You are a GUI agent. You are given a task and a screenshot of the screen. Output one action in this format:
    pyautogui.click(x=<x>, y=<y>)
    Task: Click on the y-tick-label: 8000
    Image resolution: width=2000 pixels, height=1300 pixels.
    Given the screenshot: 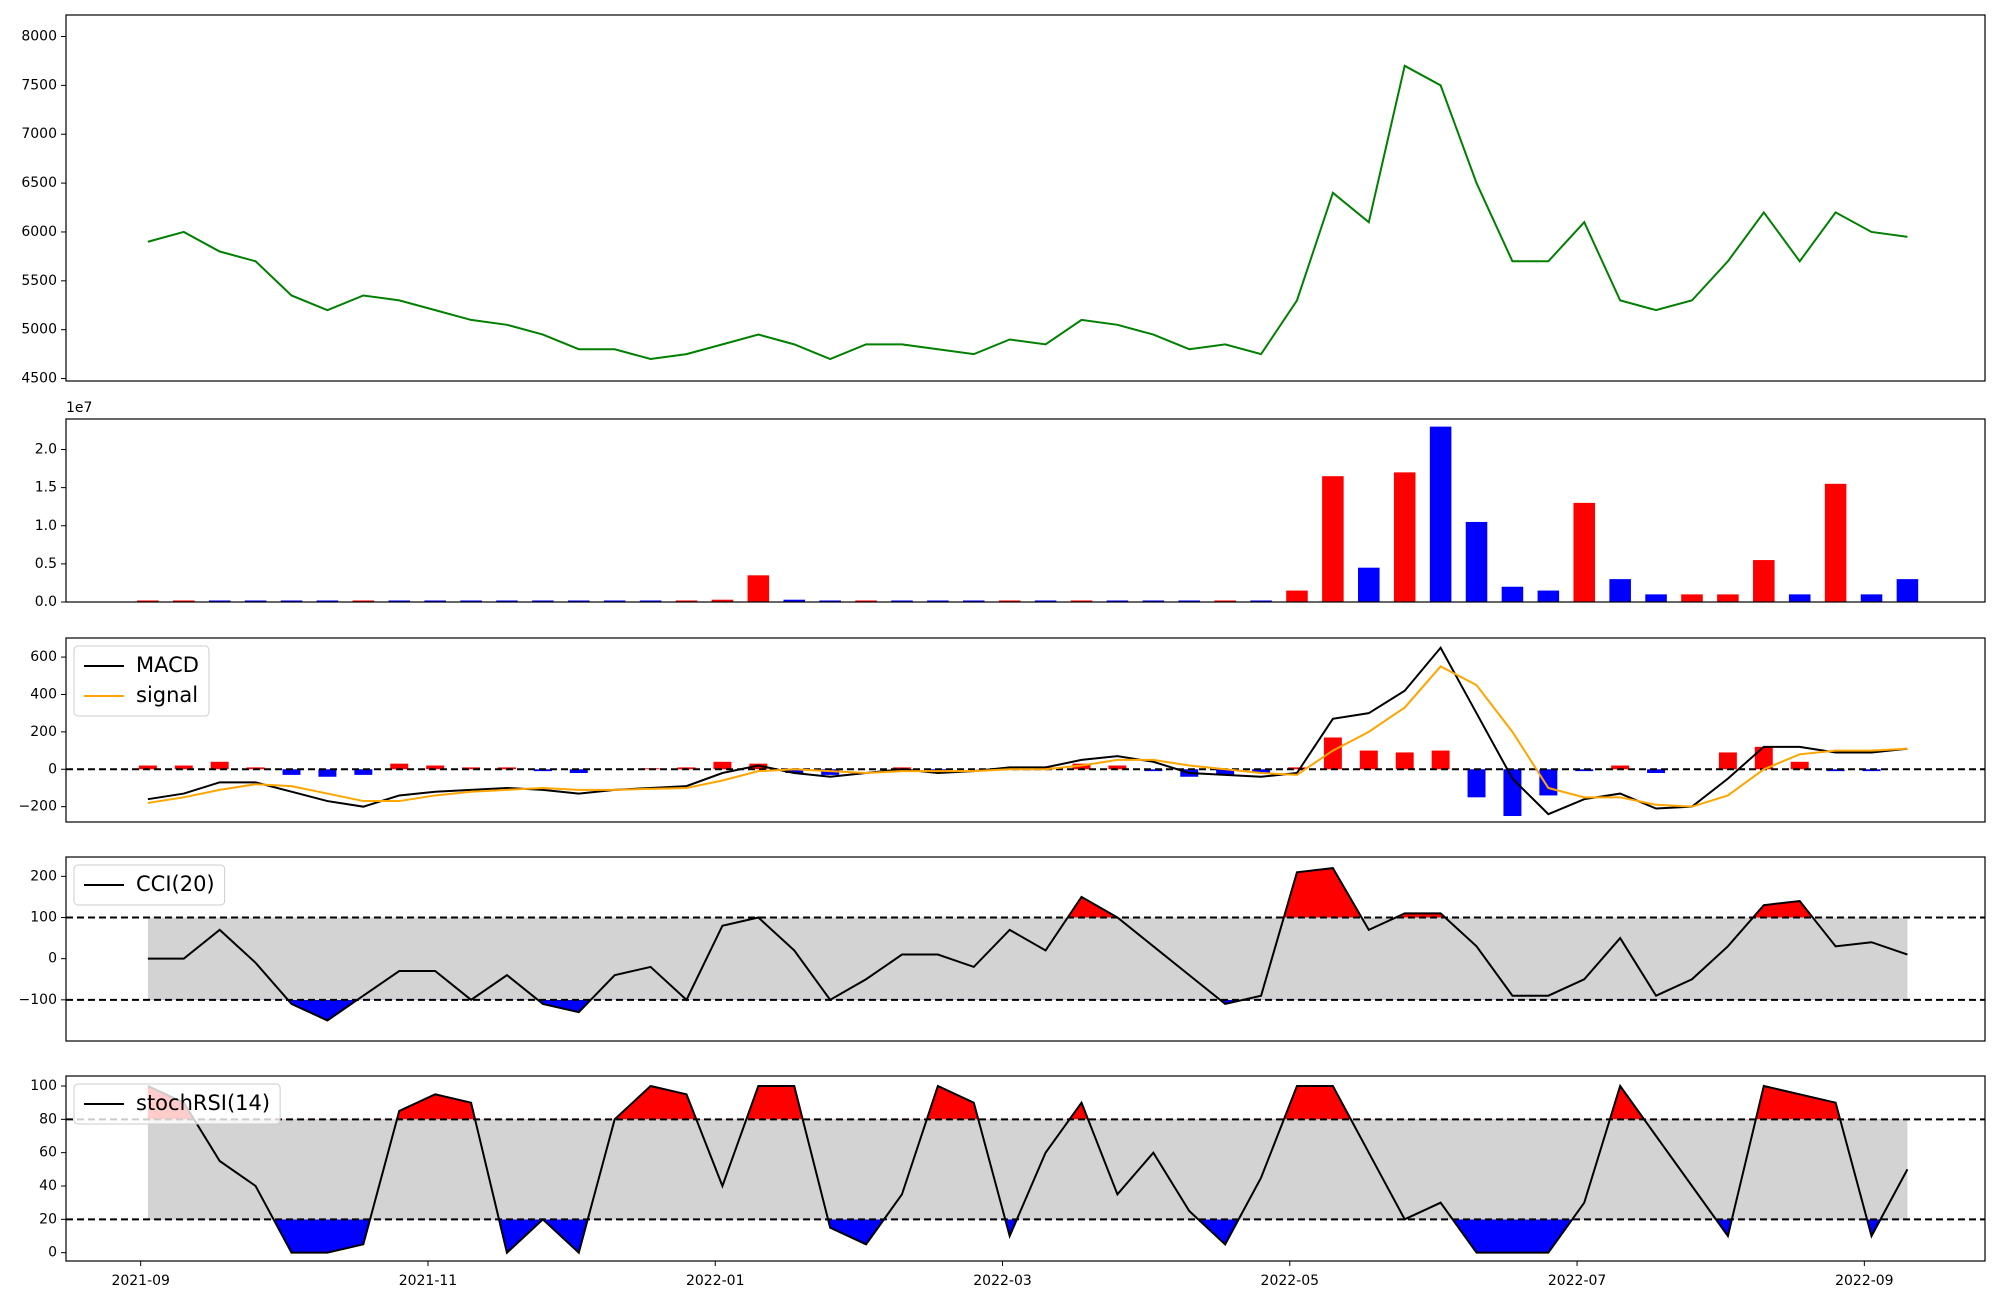 What is the action you would take?
    pyautogui.click(x=39, y=37)
    